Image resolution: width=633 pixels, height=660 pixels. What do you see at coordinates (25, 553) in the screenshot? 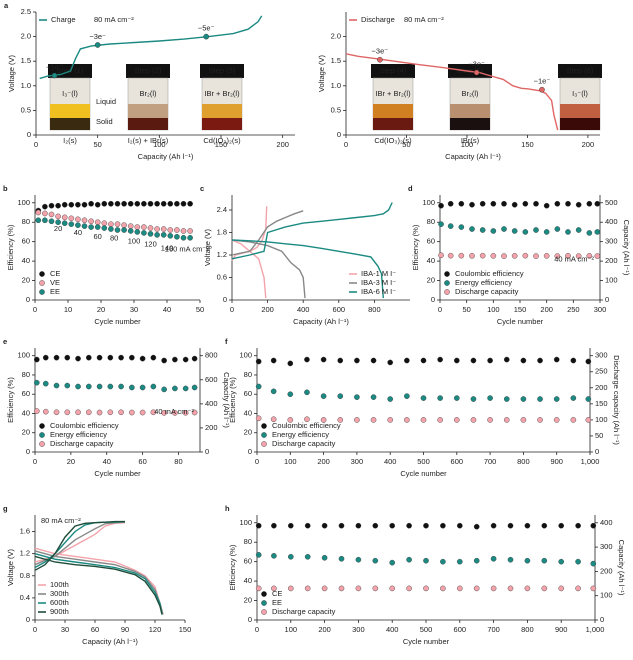
I see `y-tick-label: 1.2` at bounding box center [25, 553].